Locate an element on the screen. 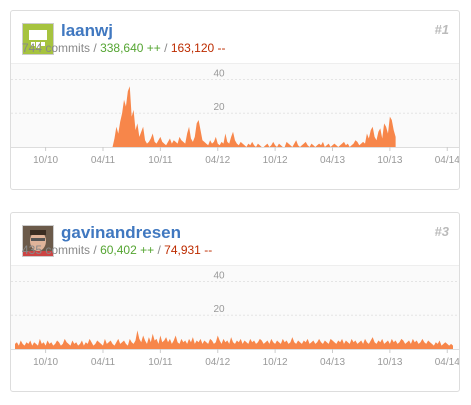  rank: #1 is located at coordinates (441, 29).